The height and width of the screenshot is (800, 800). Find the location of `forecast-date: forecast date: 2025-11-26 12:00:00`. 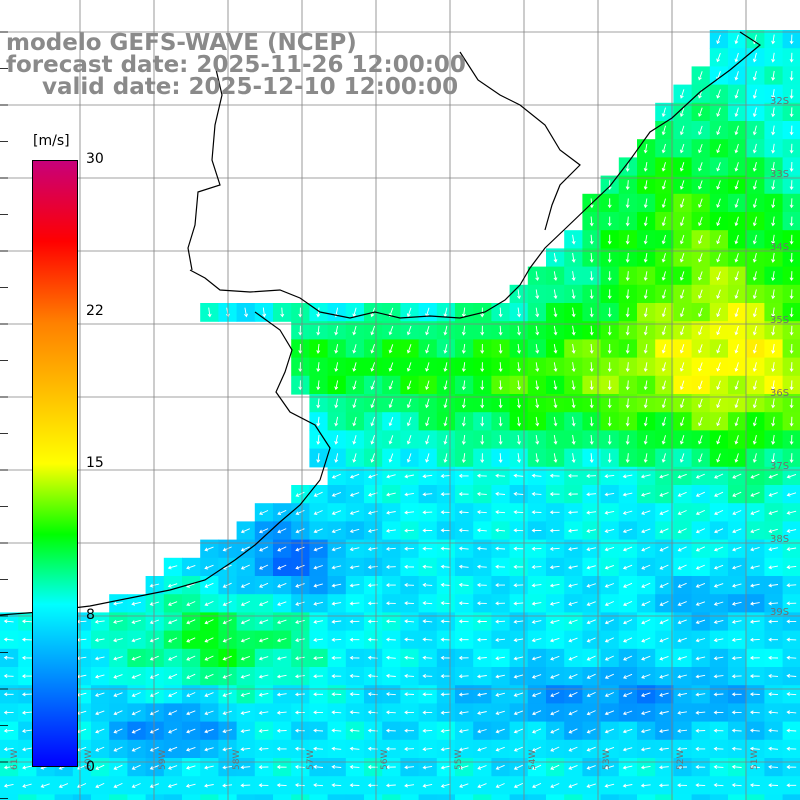

forecast-date: forecast date: 2025-11-26 12:00:00 is located at coordinates (236, 65).